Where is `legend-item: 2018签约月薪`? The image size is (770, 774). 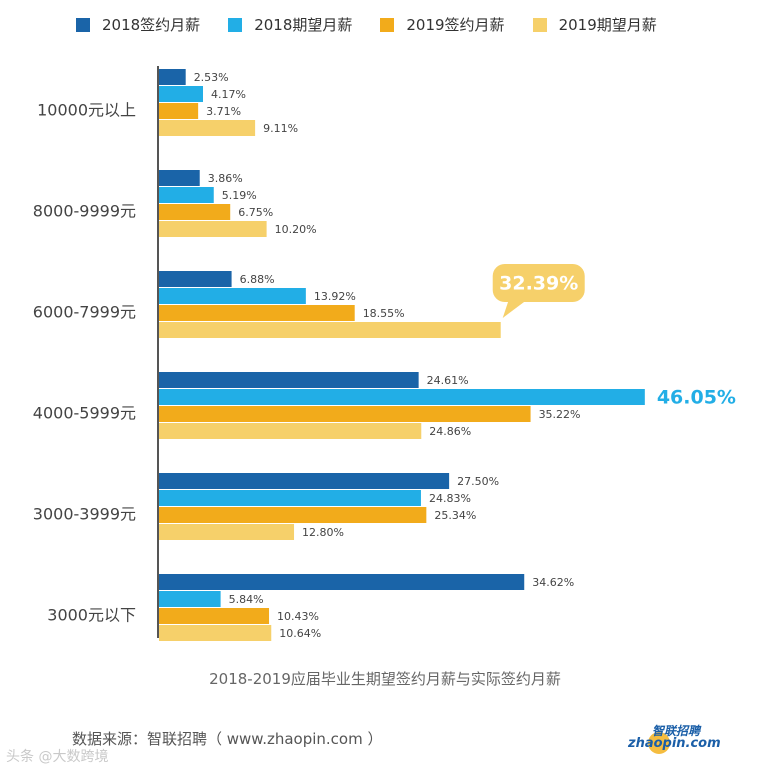 legend-item: 2018签约月薪 is located at coordinates (138, 24).